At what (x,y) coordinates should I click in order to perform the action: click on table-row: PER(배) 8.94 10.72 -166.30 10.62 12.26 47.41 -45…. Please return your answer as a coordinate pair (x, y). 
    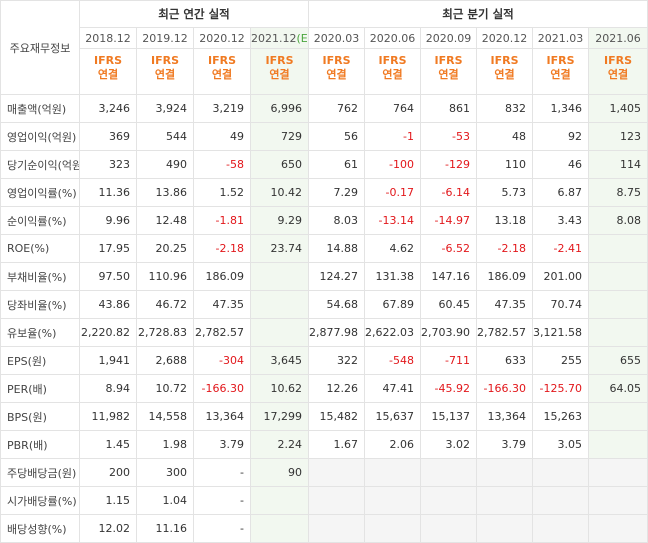
    Looking at the image, I should click on (324, 388).